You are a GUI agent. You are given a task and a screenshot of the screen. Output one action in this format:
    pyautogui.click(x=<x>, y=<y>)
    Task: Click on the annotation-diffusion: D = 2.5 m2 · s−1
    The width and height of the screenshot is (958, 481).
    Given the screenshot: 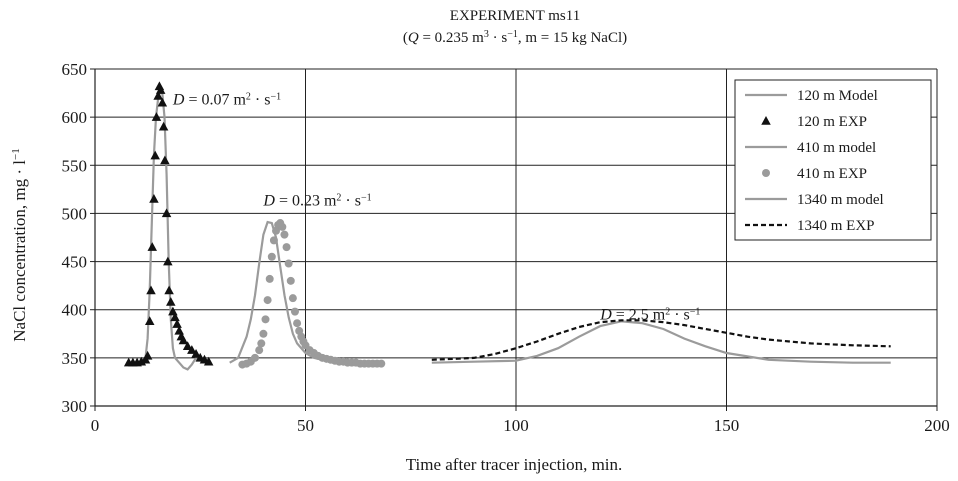 What is the action you would take?
    pyautogui.click(x=649, y=315)
    